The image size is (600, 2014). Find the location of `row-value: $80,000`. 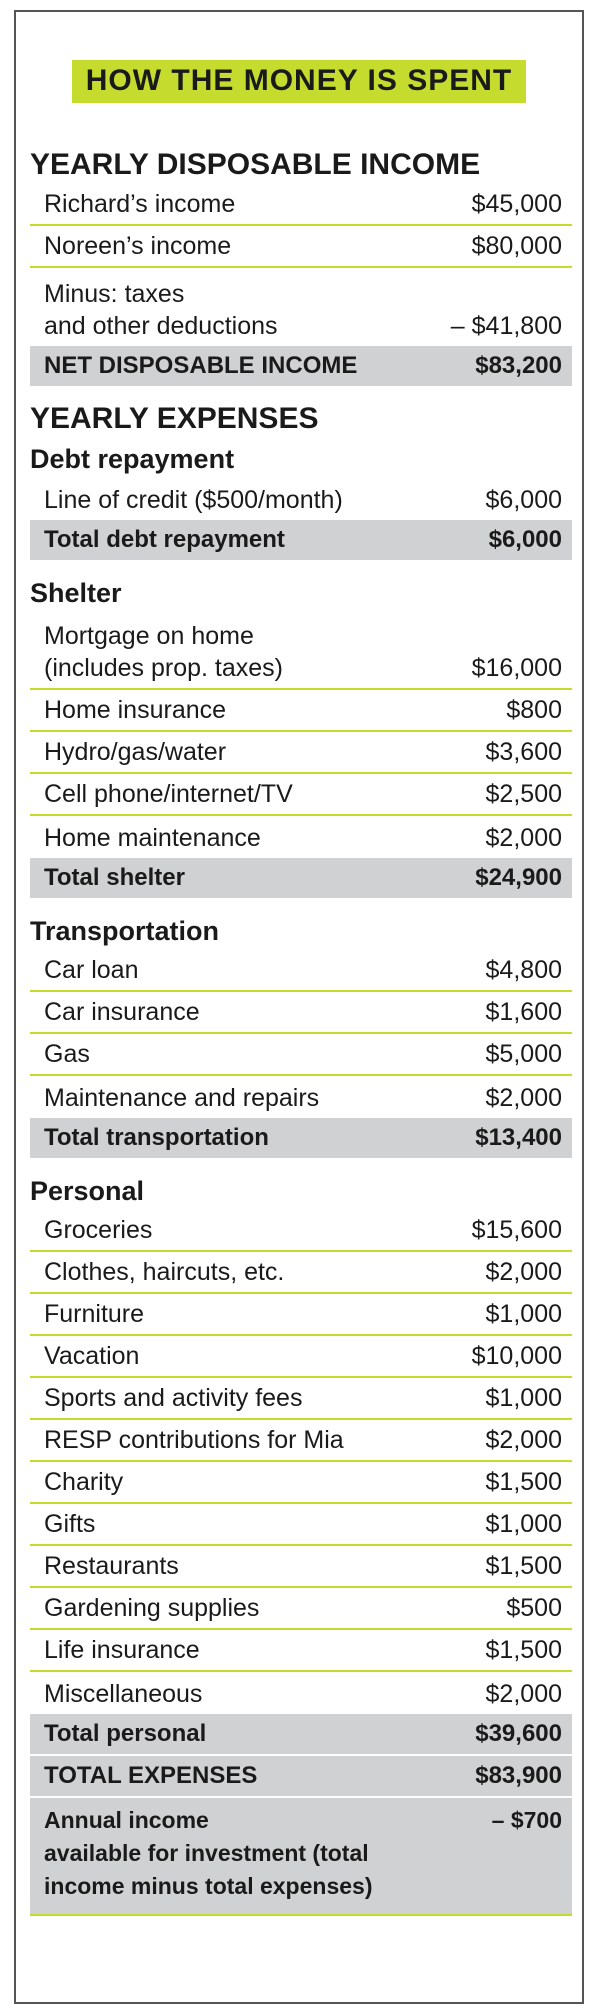

row-value: $80,000 is located at coordinates (516, 246).